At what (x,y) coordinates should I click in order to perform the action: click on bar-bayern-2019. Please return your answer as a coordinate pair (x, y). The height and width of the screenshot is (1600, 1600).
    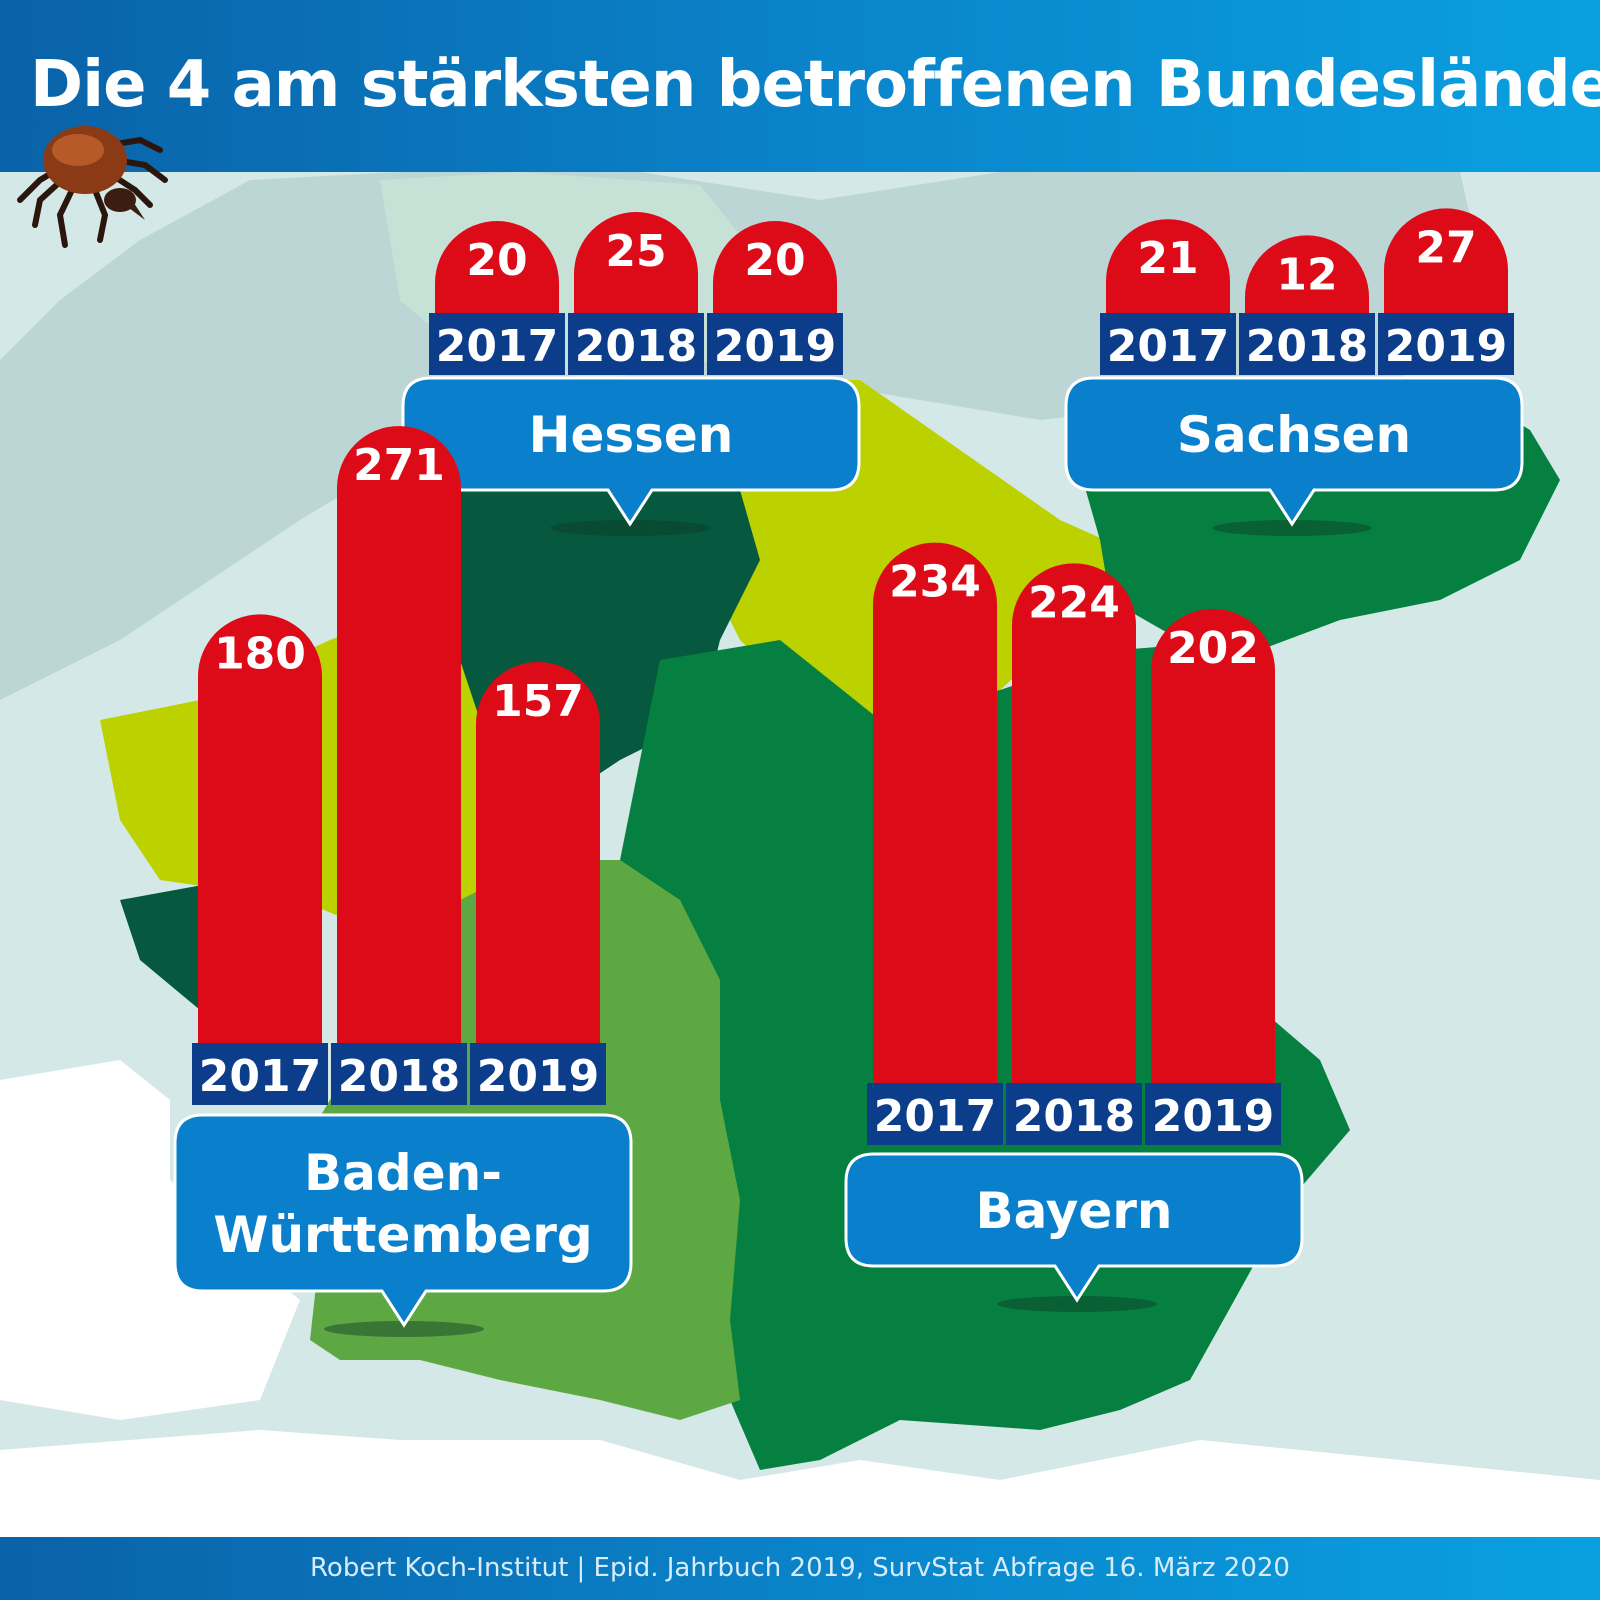
    Looking at the image, I should click on (1213, 845).